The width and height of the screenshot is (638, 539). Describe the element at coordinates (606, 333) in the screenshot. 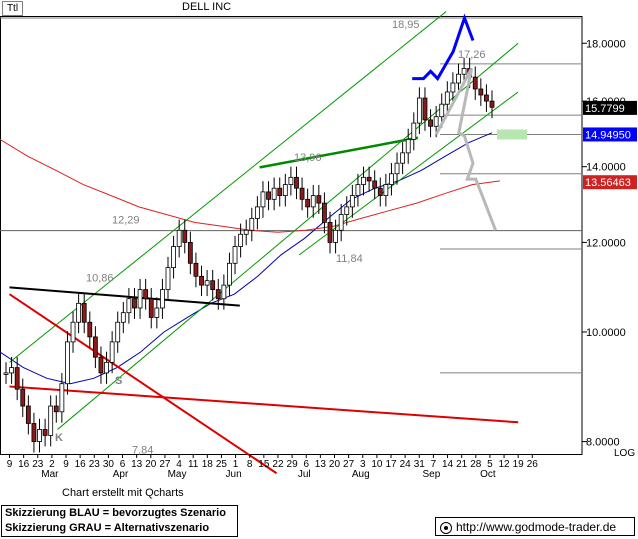

I see `y-tick-label: 10.0000` at that location.